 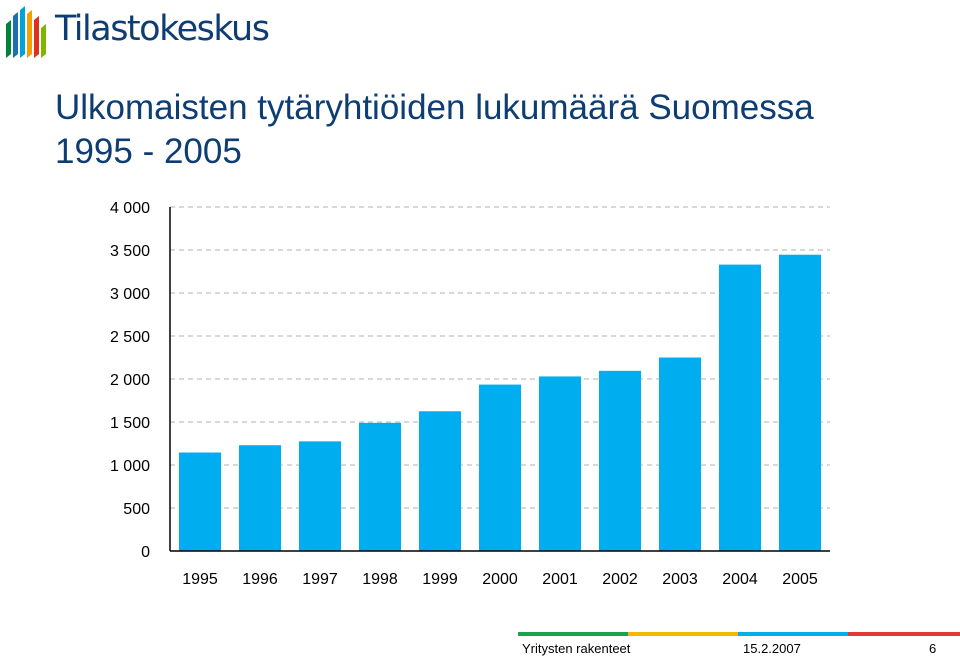 I want to click on footer-bar-yellow, so click(x=683, y=634).